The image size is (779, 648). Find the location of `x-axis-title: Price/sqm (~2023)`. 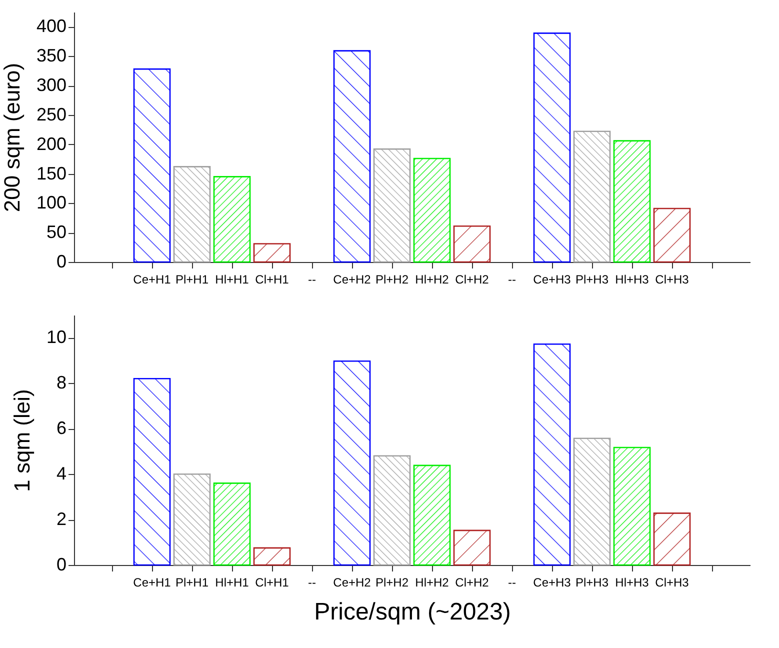

x-axis-title: Price/sqm (~2023) is located at coordinates (412, 612).